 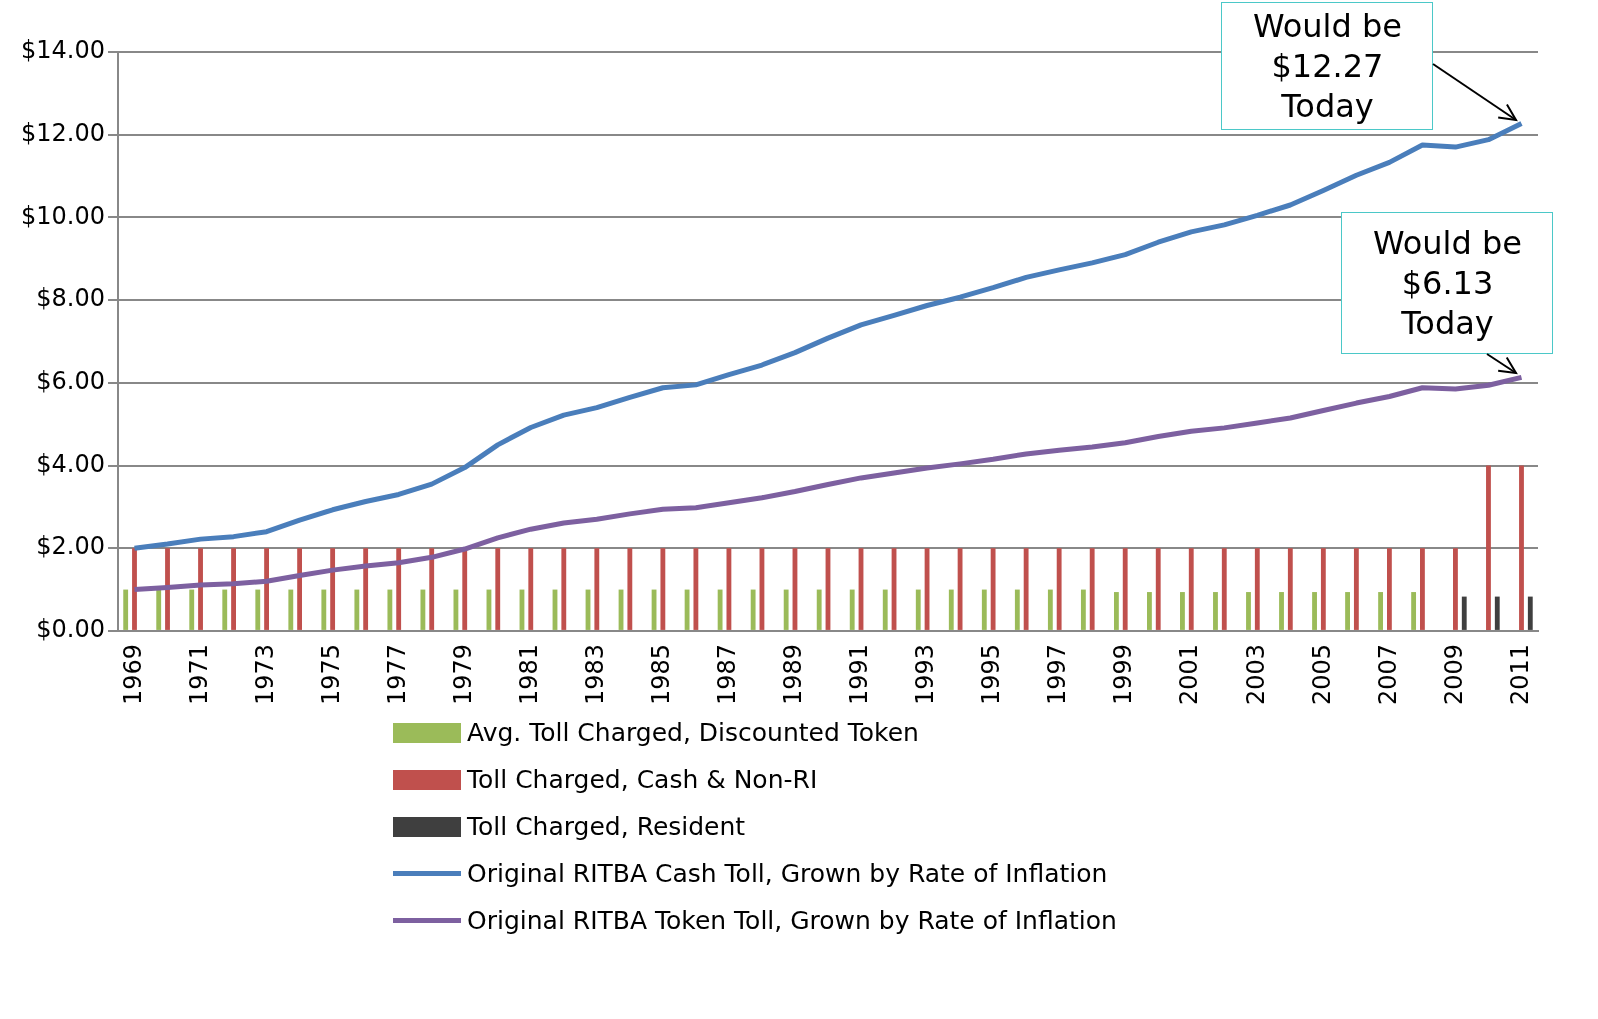 I want to click on x-tick-label: 1987, so click(x=727, y=674).